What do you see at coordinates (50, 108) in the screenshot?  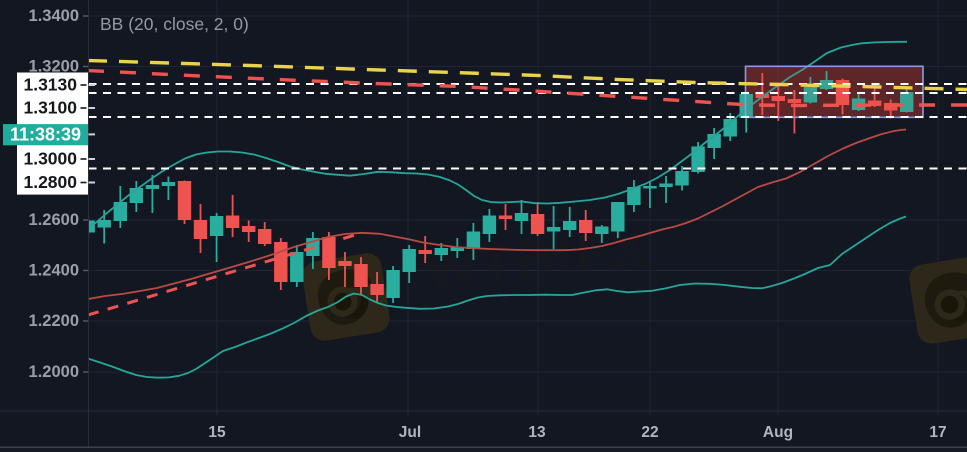 I see `svg-text: 1.3100` at bounding box center [50, 108].